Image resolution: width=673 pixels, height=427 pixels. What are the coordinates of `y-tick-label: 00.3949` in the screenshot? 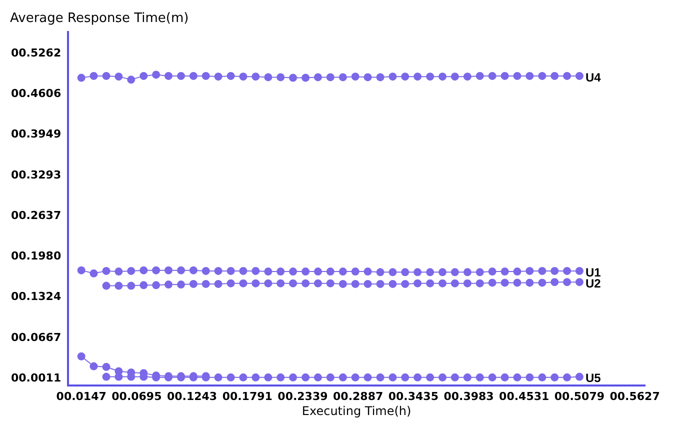 It's located at (36, 134).